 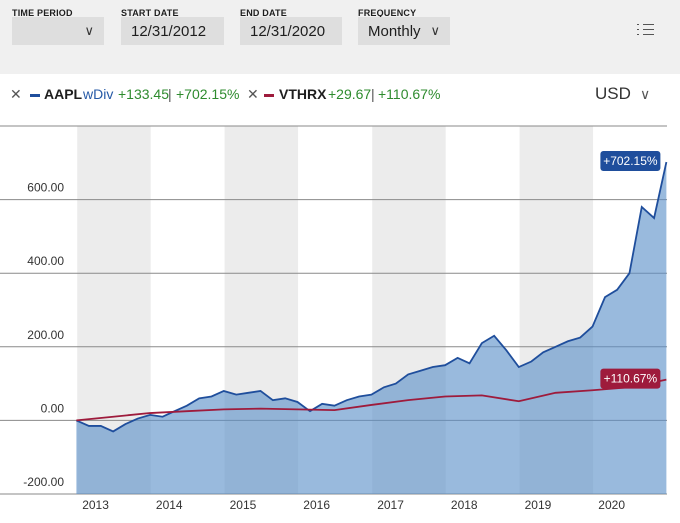 What do you see at coordinates (316, 505) in the screenshot?
I see `x-tick-label: 2016` at bounding box center [316, 505].